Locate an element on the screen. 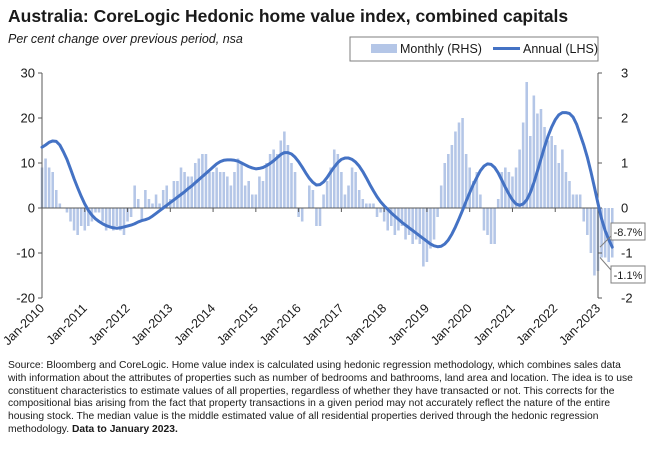 This screenshot has width=650, height=455. y-left-tick-label: 30 is located at coordinates (28, 73).